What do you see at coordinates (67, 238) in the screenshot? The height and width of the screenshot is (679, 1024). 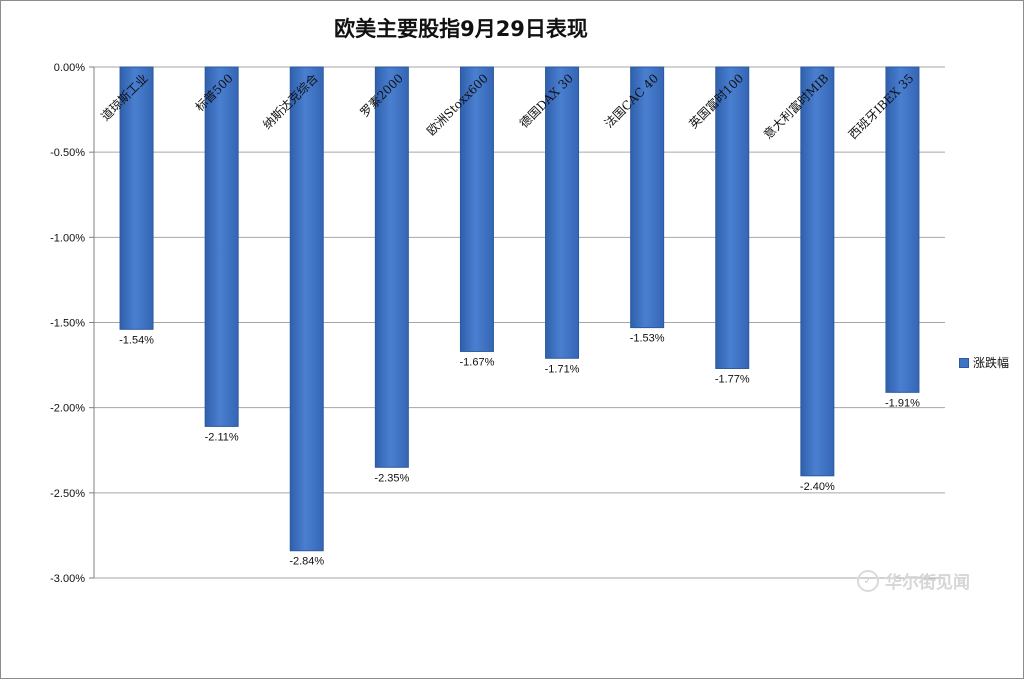 I see `y-tick-label: -1.00%` at bounding box center [67, 238].